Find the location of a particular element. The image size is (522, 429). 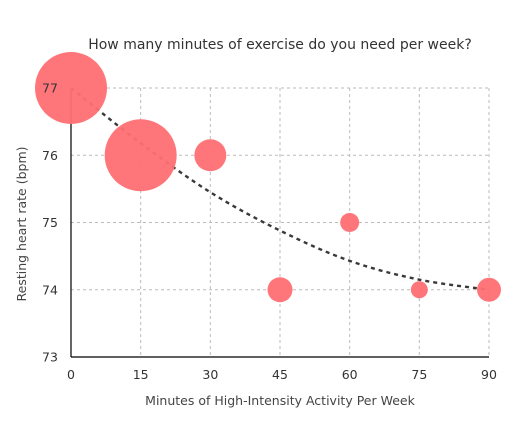

y-tick-label-74: 74 is located at coordinates (50, 289).